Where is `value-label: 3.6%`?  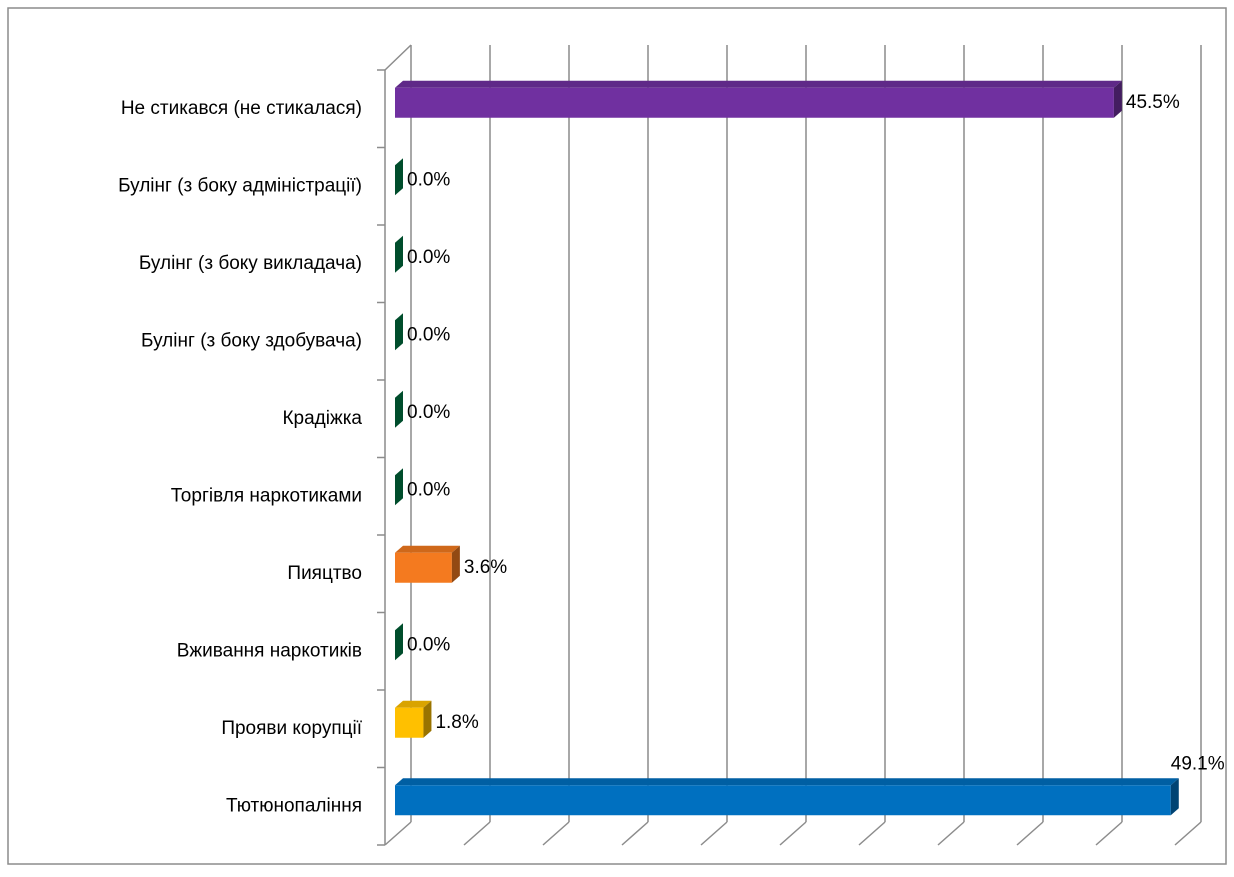 value-label: 3.6% is located at coordinates (485, 567).